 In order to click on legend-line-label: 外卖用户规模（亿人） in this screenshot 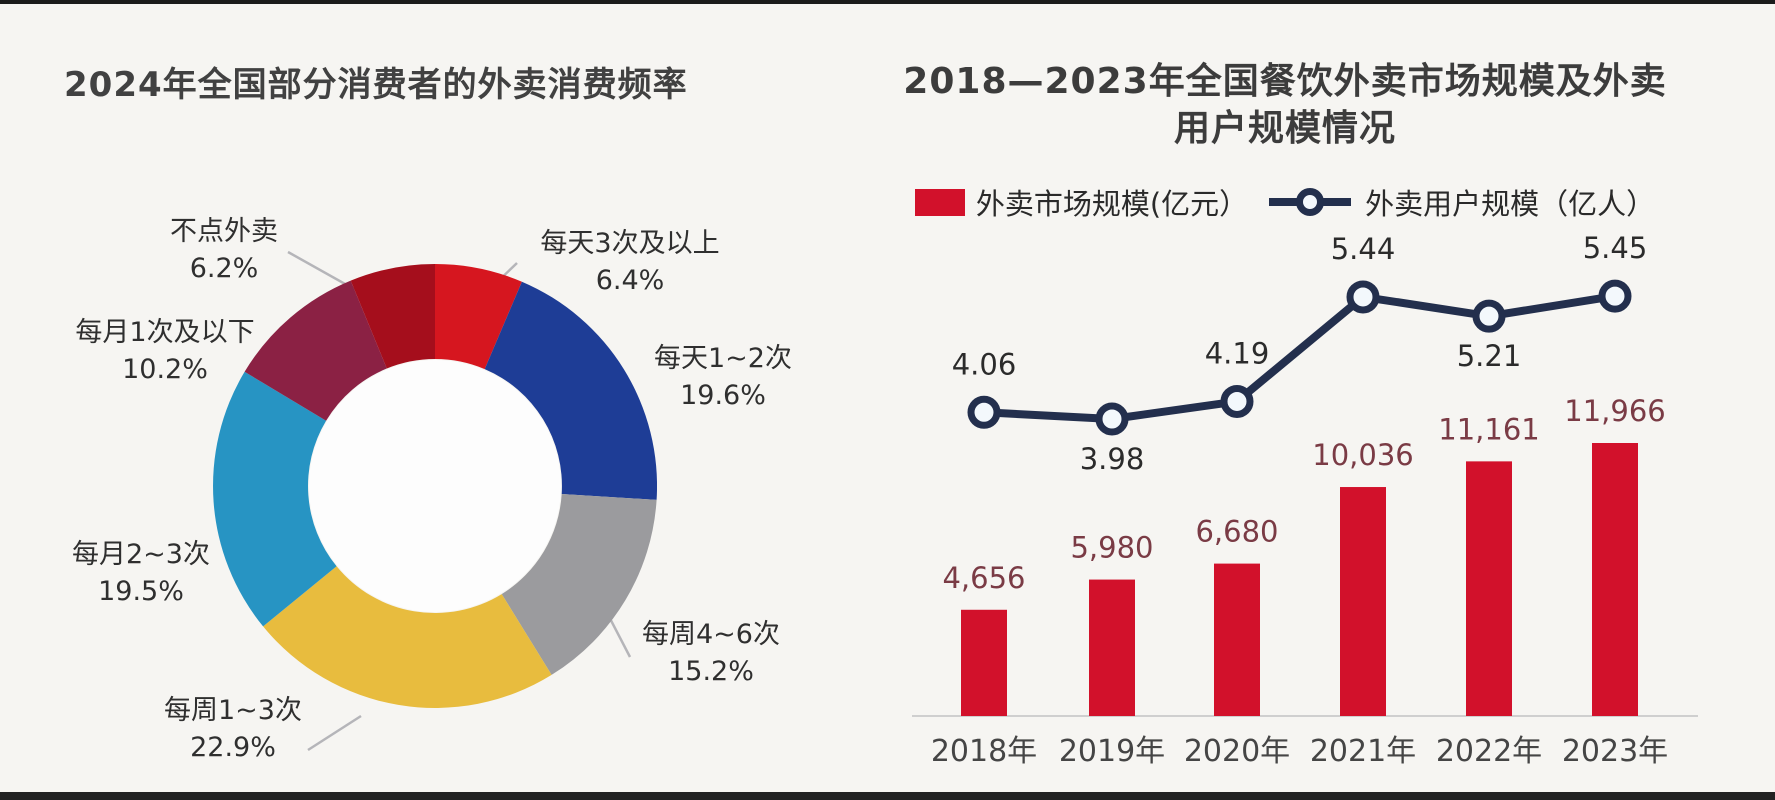, I will do `click(1510, 204)`.